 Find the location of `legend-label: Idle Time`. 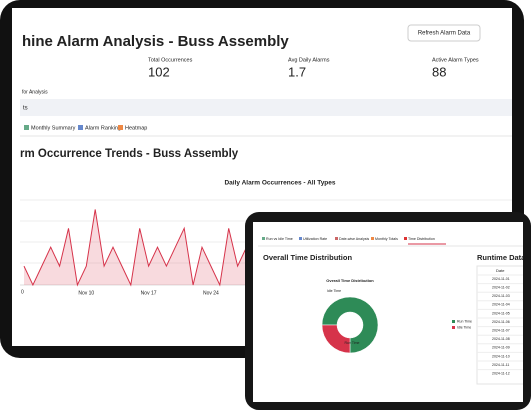

legend-label: Idle Time is located at coordinates (464, 327).